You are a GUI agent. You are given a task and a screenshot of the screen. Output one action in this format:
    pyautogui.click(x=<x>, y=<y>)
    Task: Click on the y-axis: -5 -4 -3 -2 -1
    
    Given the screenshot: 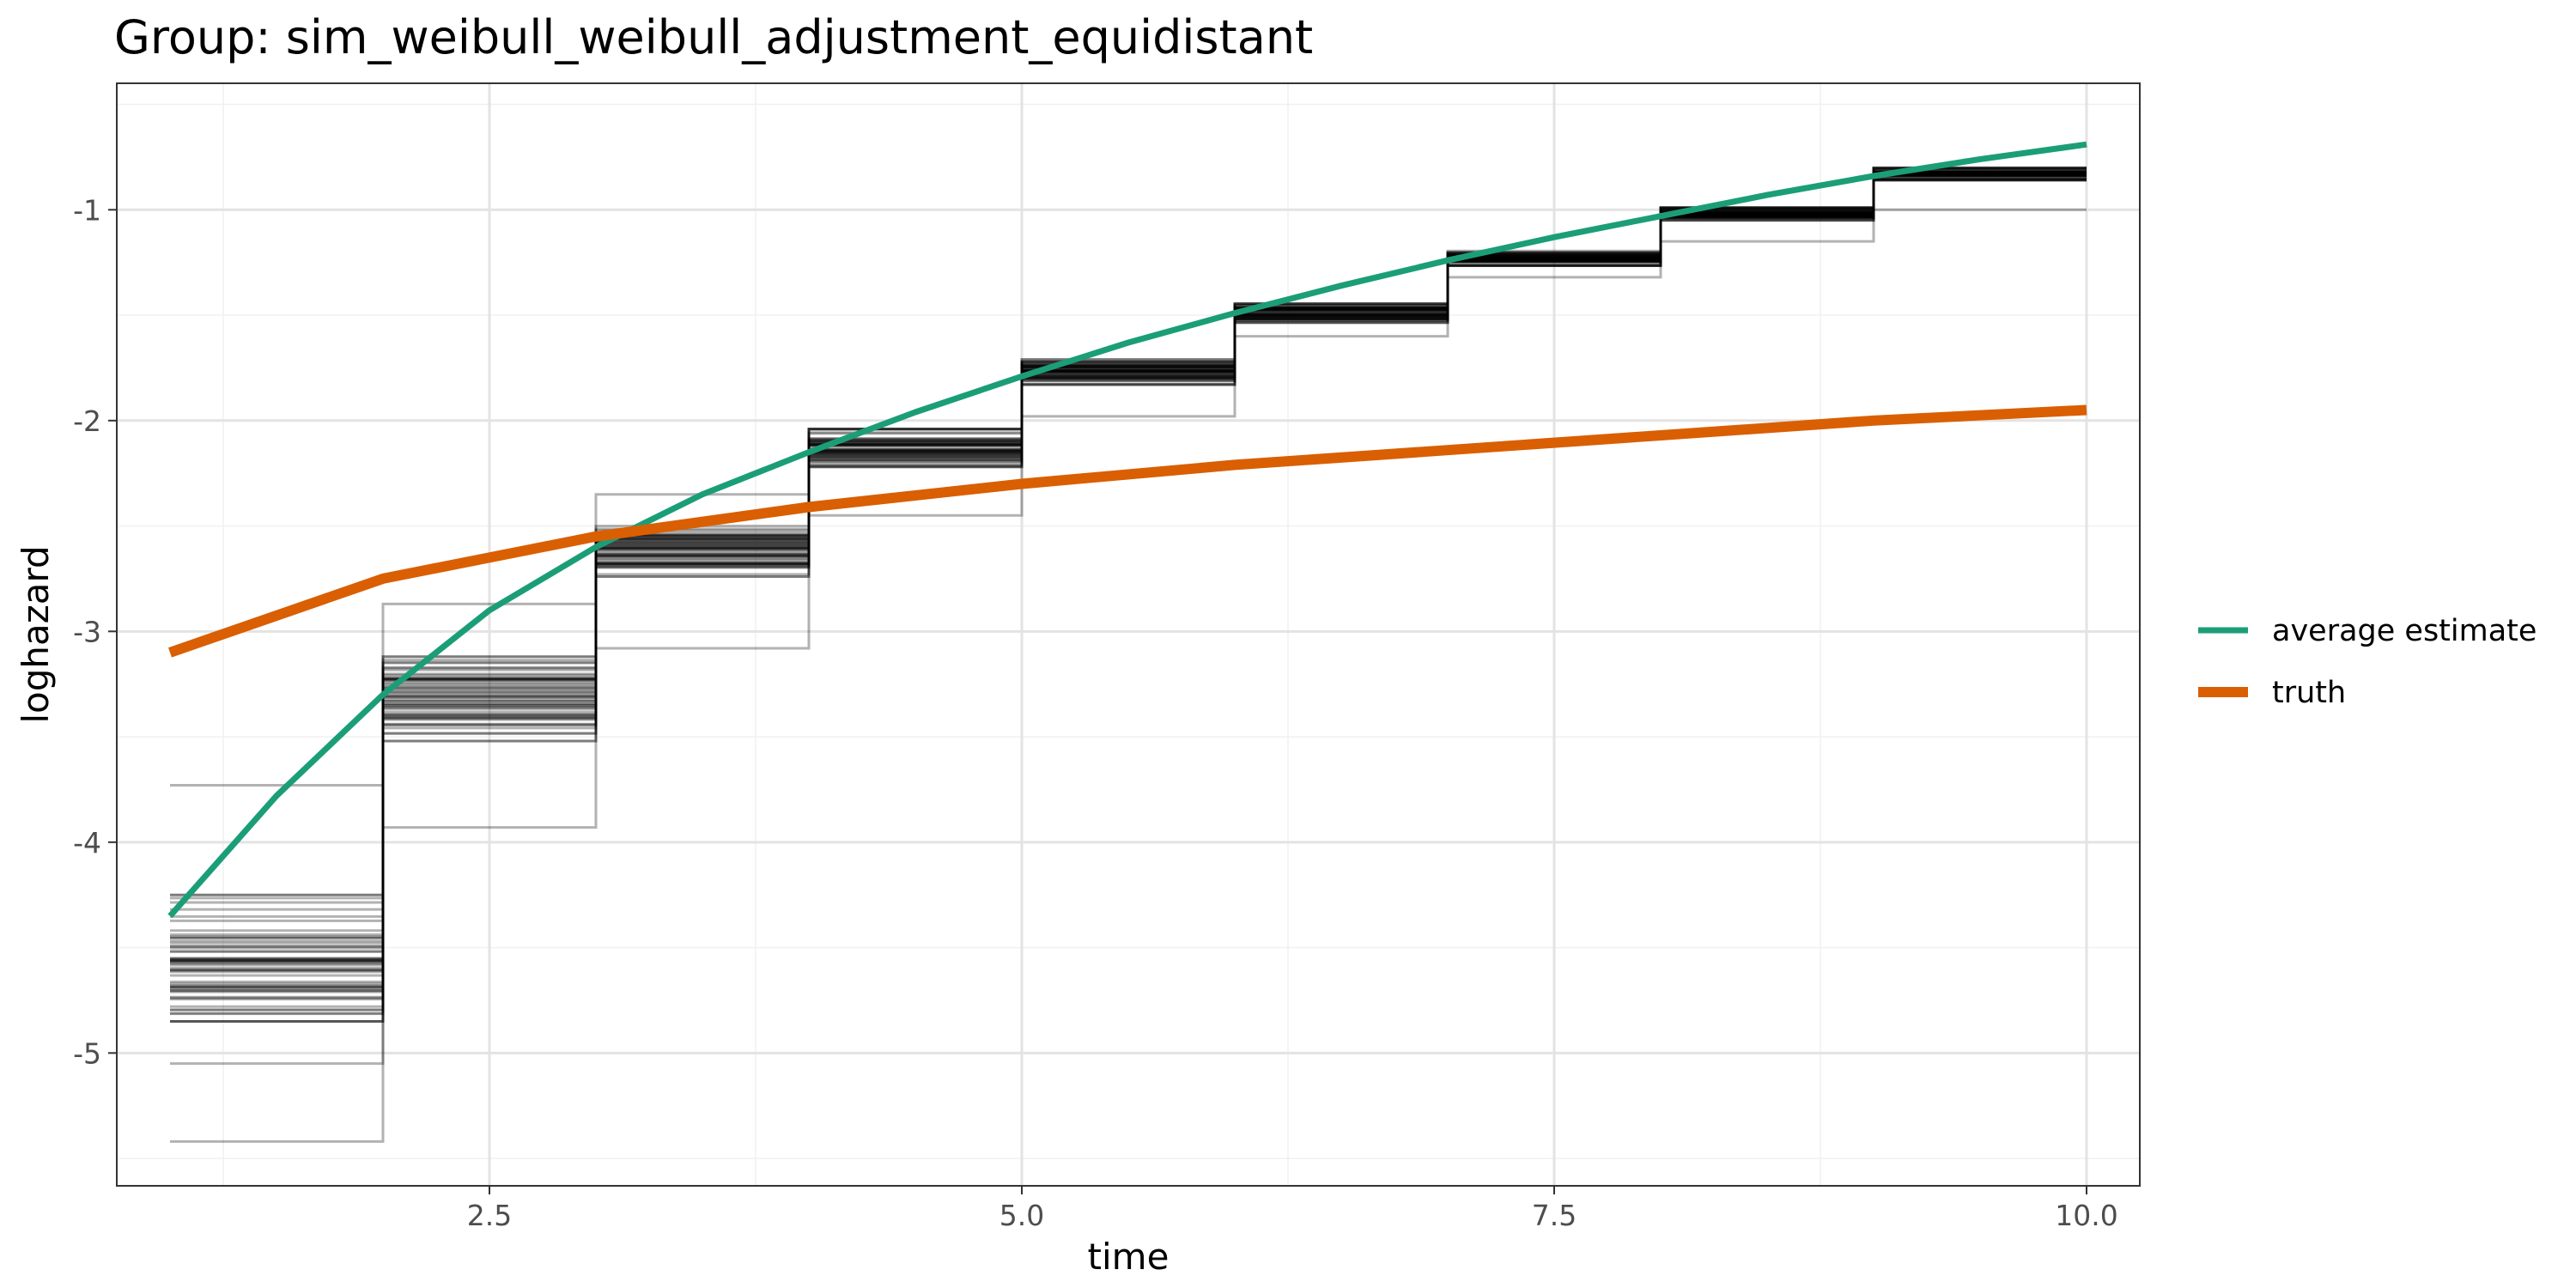 What is the action you would take?
    pyautogui.click(x=95, y=631)
    